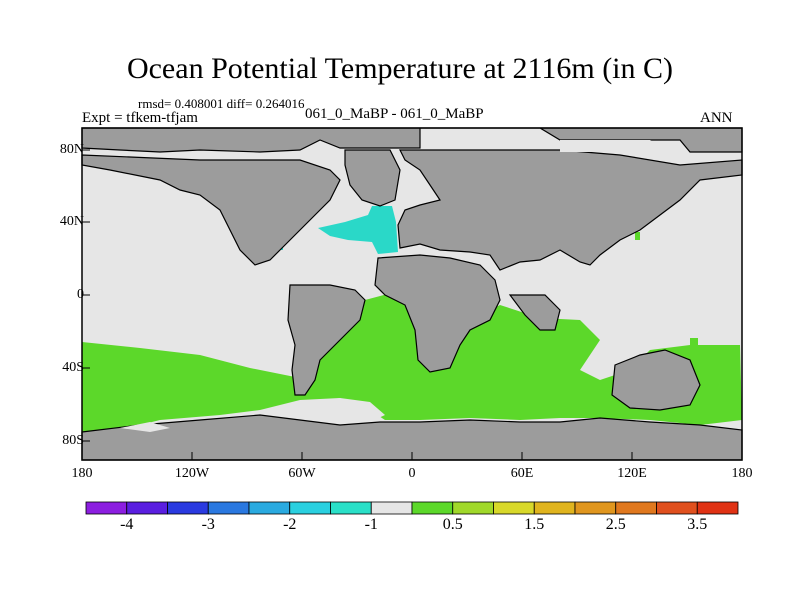  What do you see at coordinates (632, 473) in the screenshot?
I see `x-tick-label: 120E` at bounding box center [632, 473].